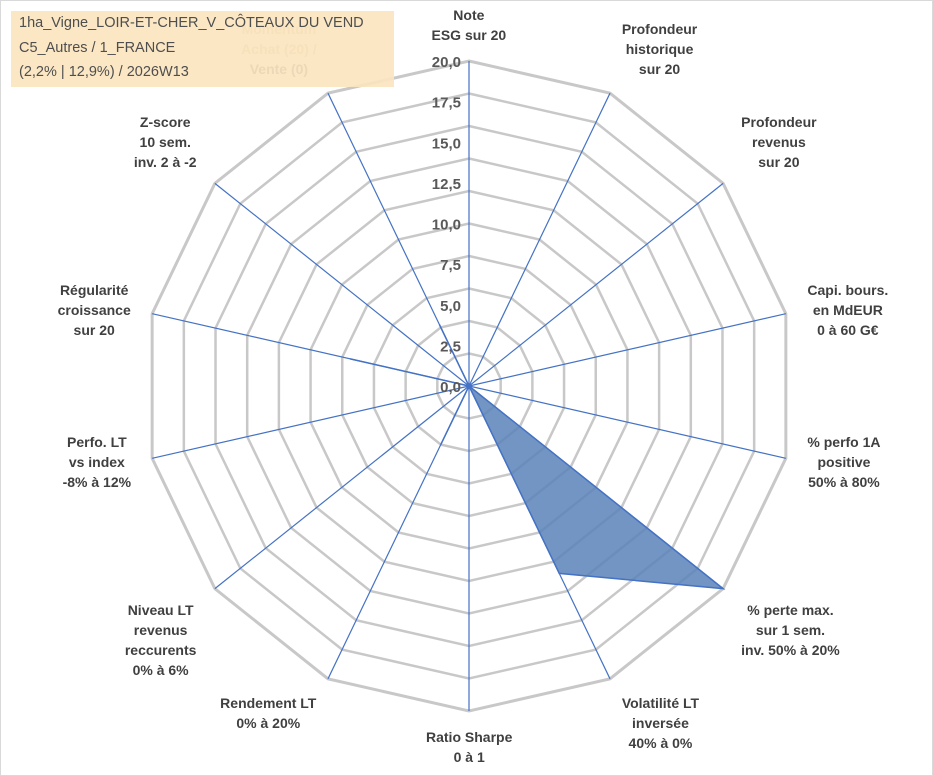  Describe the element at coordinates (779, 142) in the screenshot. I see `axis-label-2: Profondeur revenus sur 20` at that location.